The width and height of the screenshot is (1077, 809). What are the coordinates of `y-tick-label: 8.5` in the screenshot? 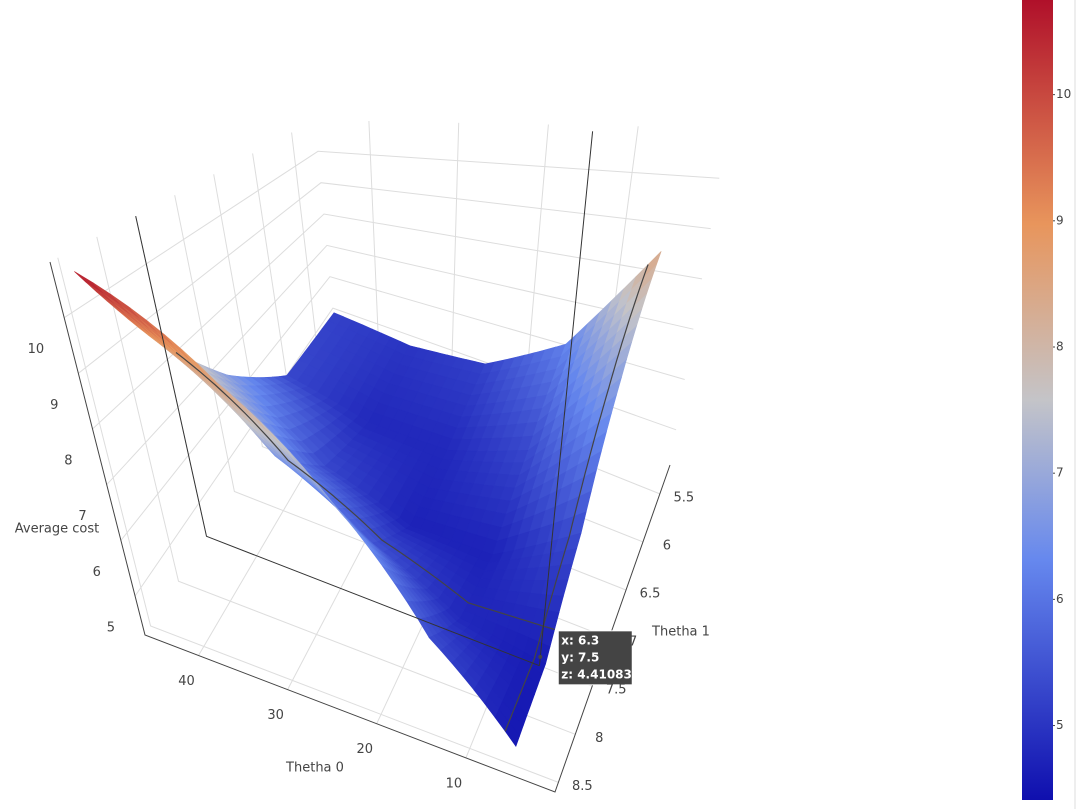 It's located at (582, 786).